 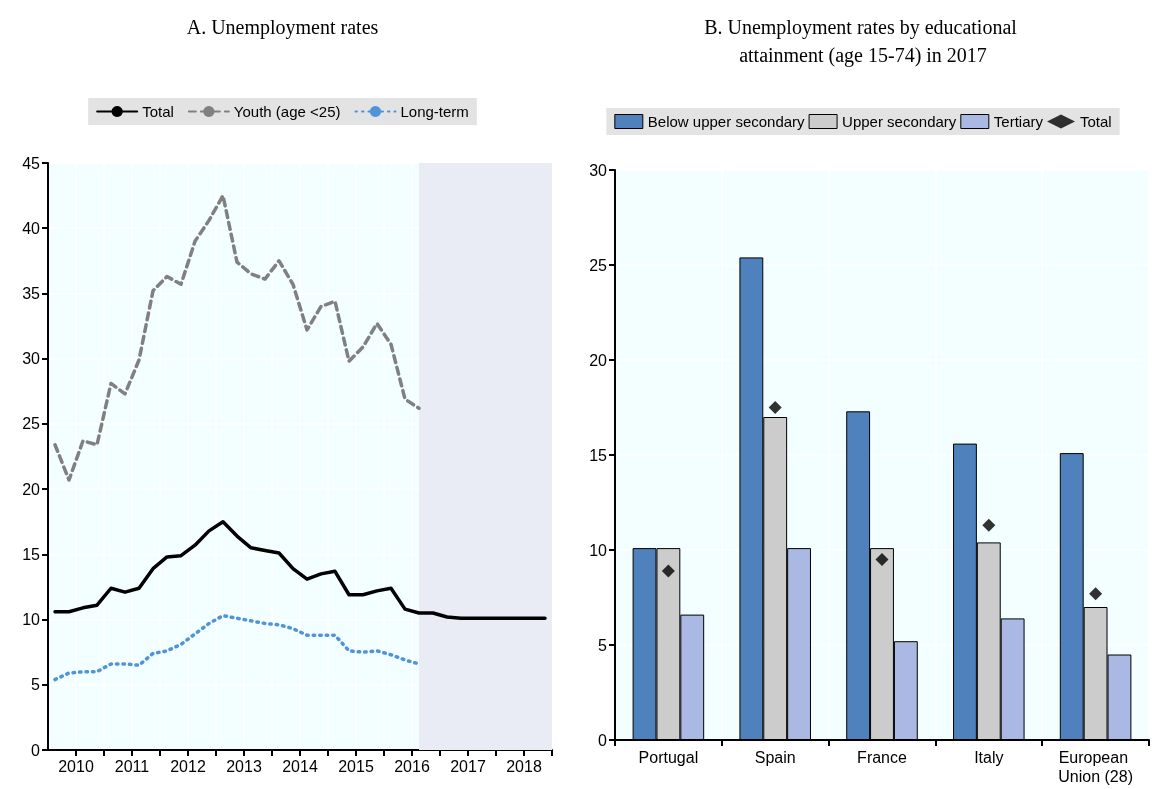 I want to click on x-tick-label: 2014, so click(x=300, y=766).